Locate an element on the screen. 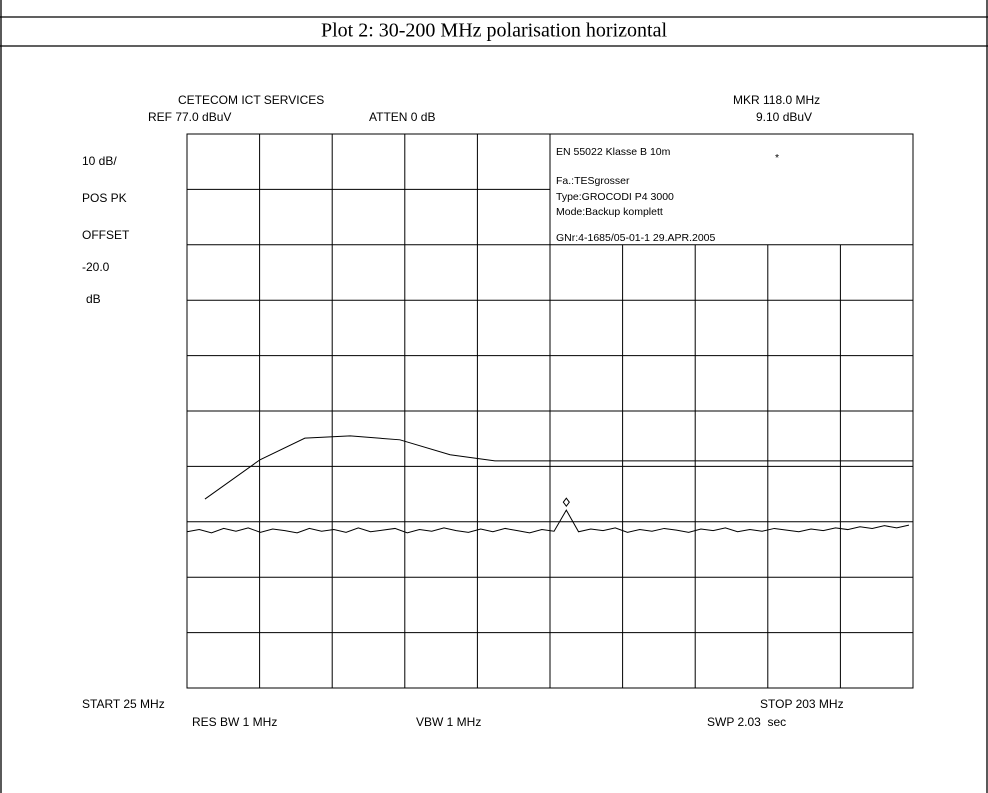  info-line: Type:GROCODI P4 3000 is located at coordinates (615, 197).